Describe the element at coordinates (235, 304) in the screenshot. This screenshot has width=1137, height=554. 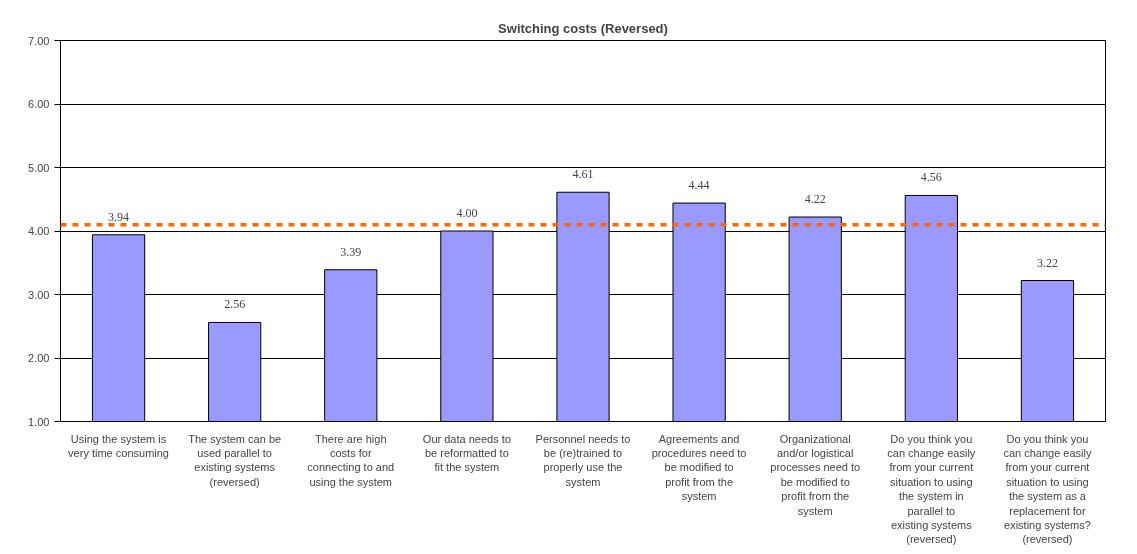
I see `data-label: 2.56` at that location.